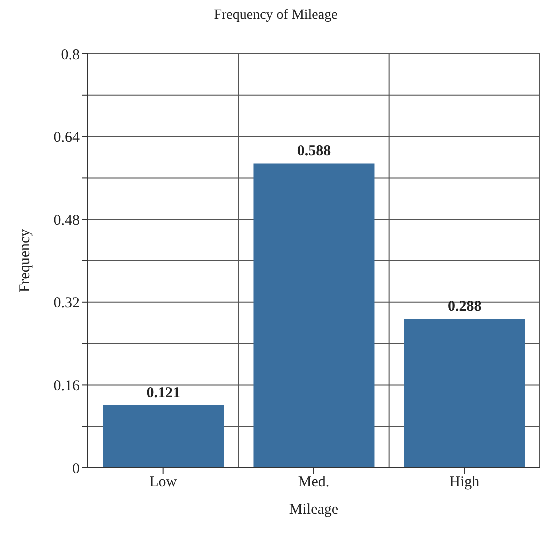  I want to click on y-tick-label: 0, so click(76, 469).